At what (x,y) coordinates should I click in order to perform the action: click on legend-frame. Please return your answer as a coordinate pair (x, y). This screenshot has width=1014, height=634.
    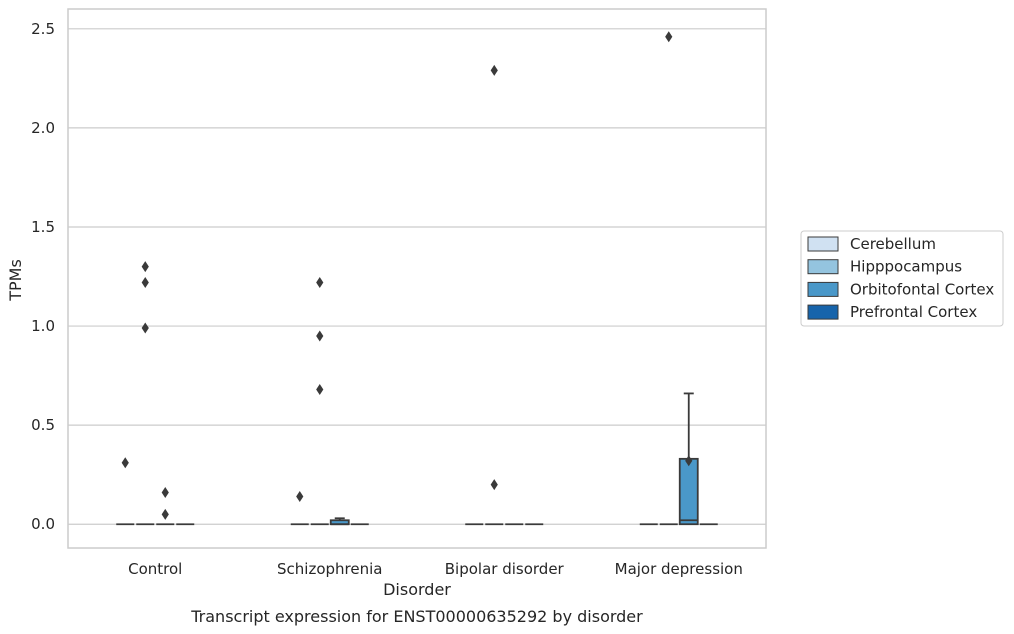
    Looking at the image, I should click on (902, 278).